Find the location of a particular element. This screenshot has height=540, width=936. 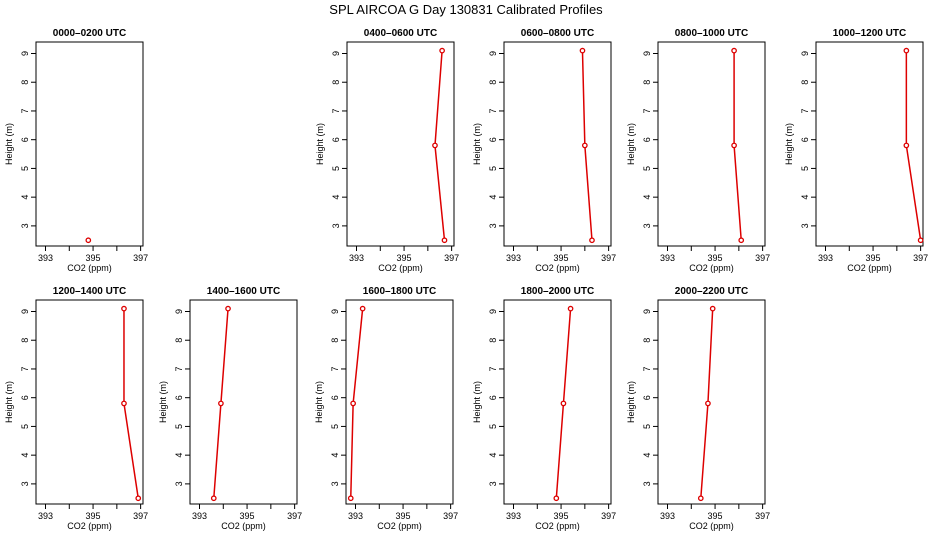

panel-title: 1200–1400 UTC is located at coordinates (89, 291).